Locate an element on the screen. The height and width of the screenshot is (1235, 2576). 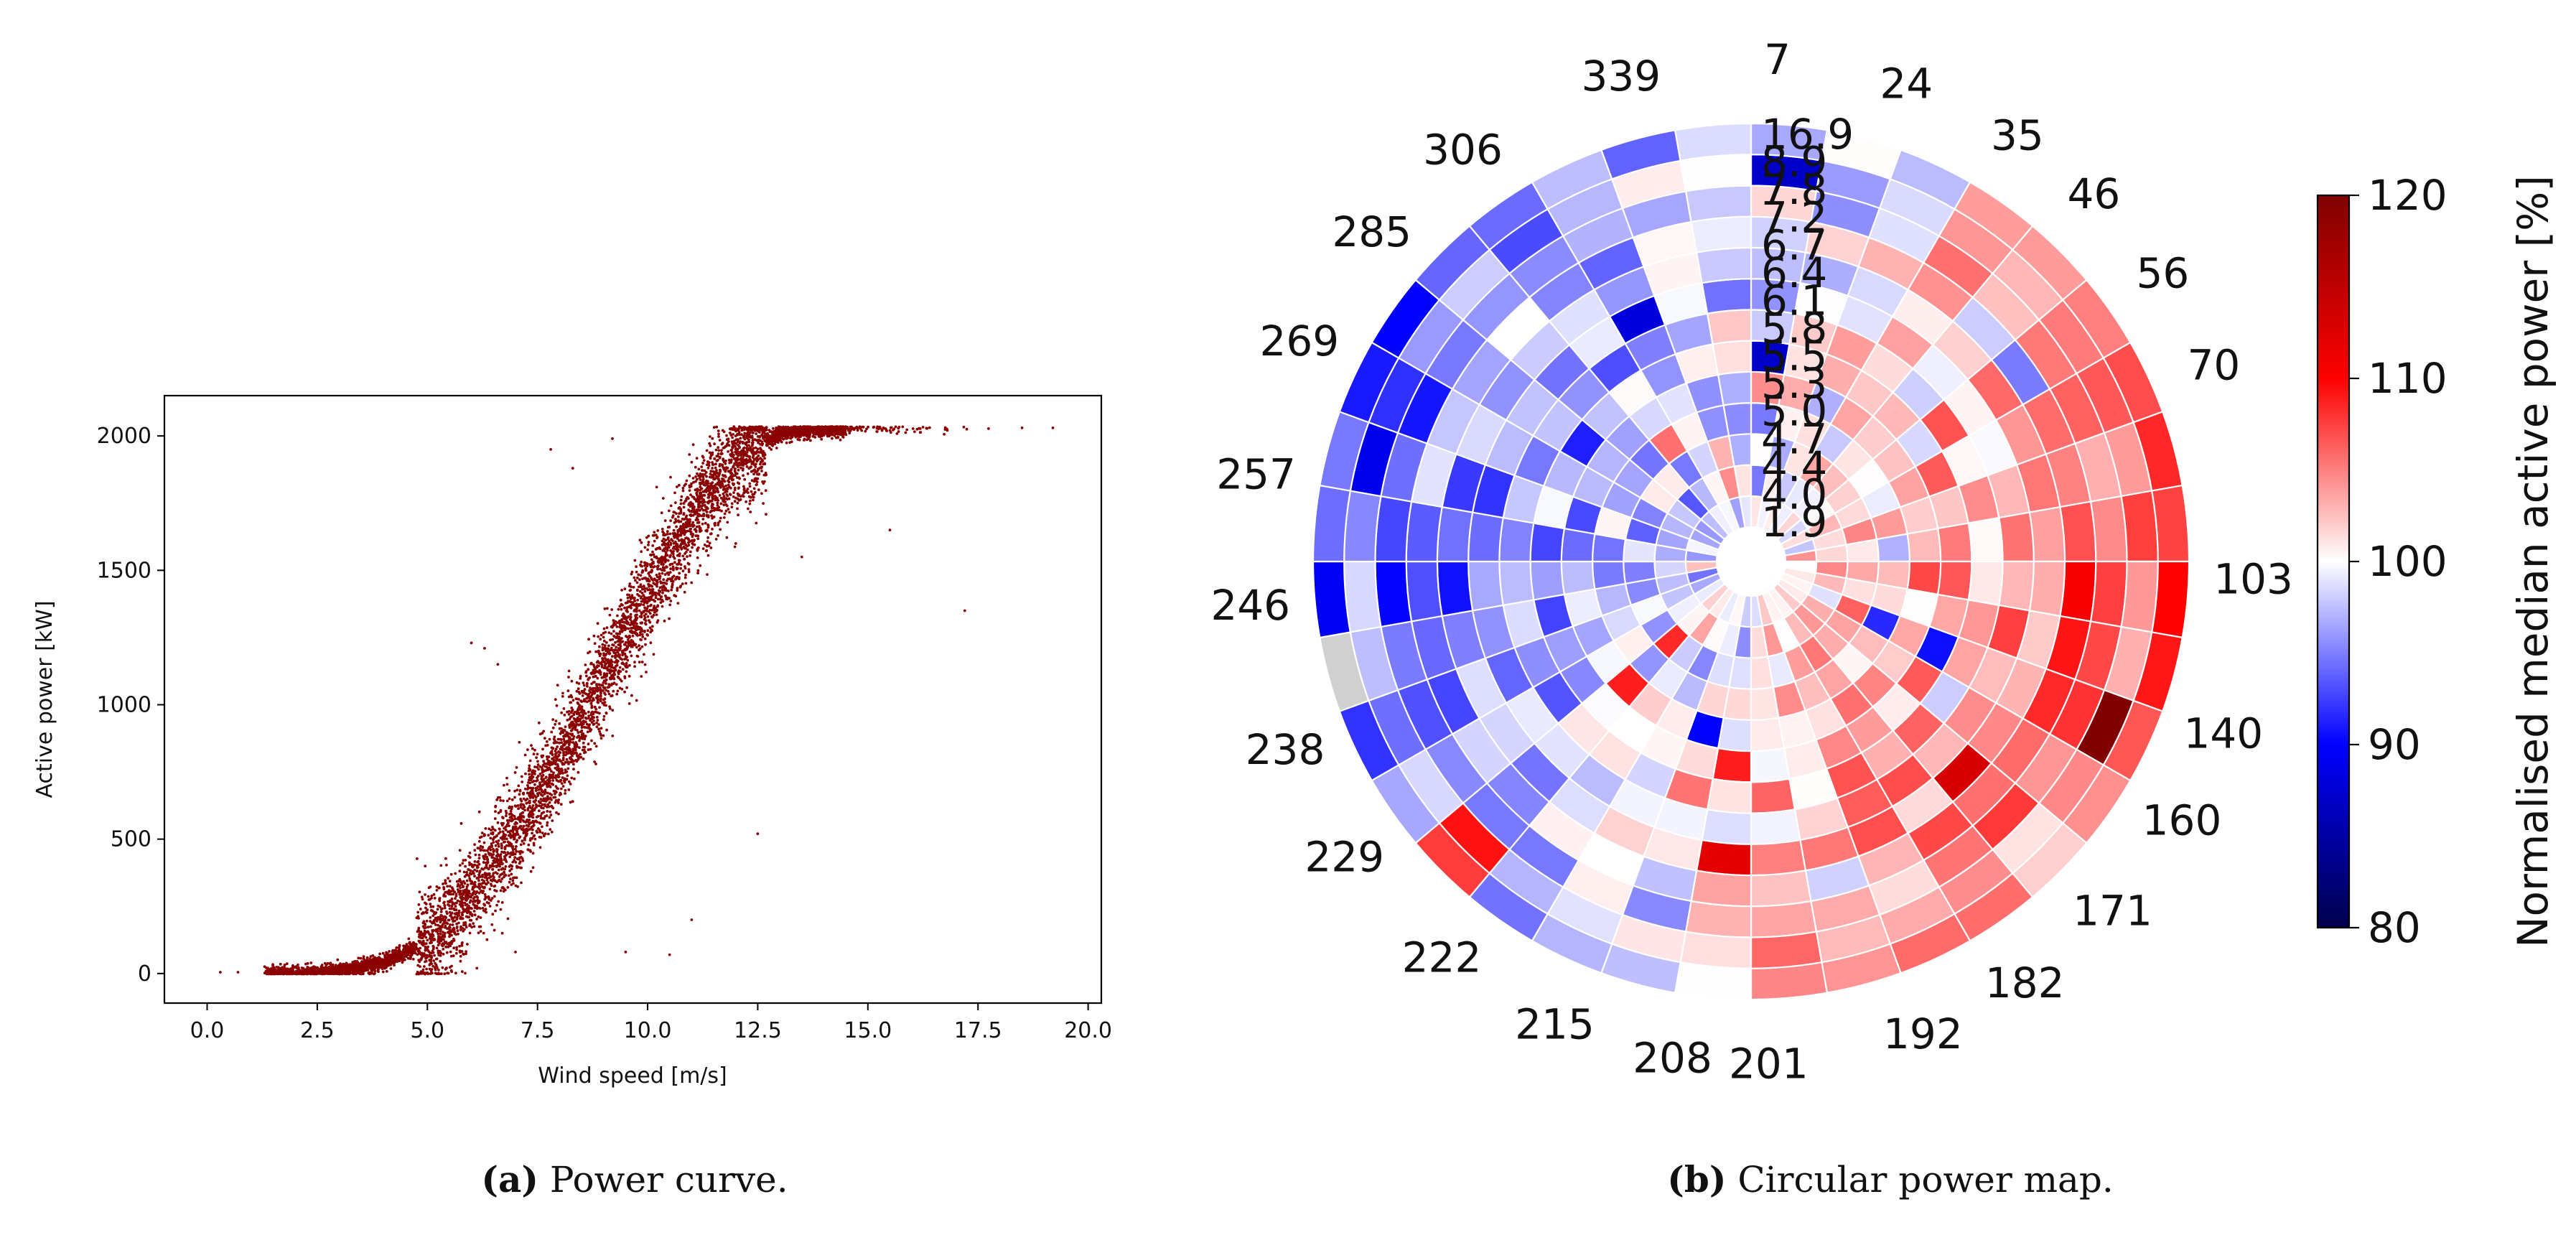
x-tick-label: 17.5 is located at coordinates (978, 1030).